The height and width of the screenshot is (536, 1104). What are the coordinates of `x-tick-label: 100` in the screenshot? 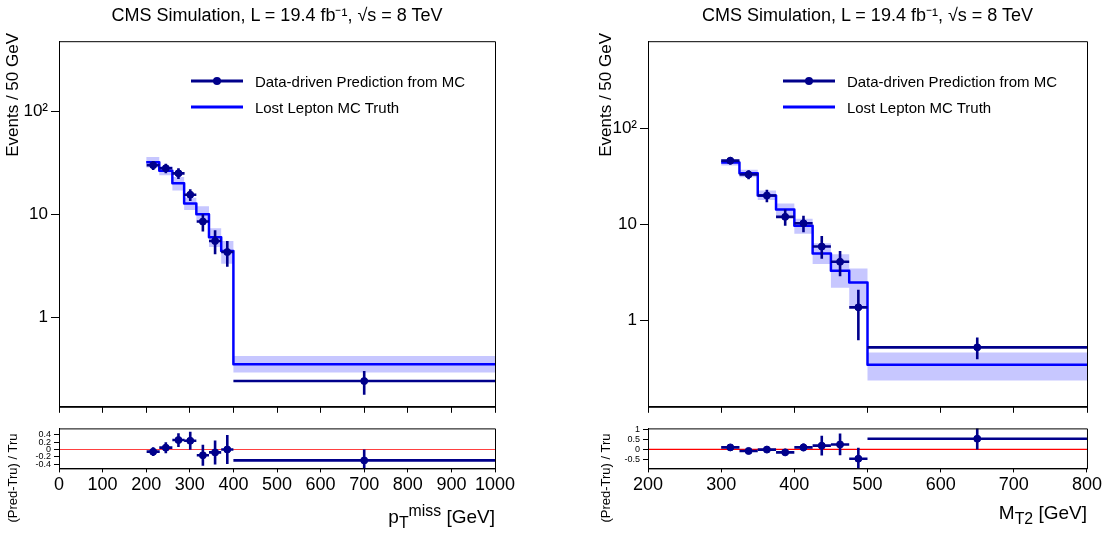 It's located at (102, 484).